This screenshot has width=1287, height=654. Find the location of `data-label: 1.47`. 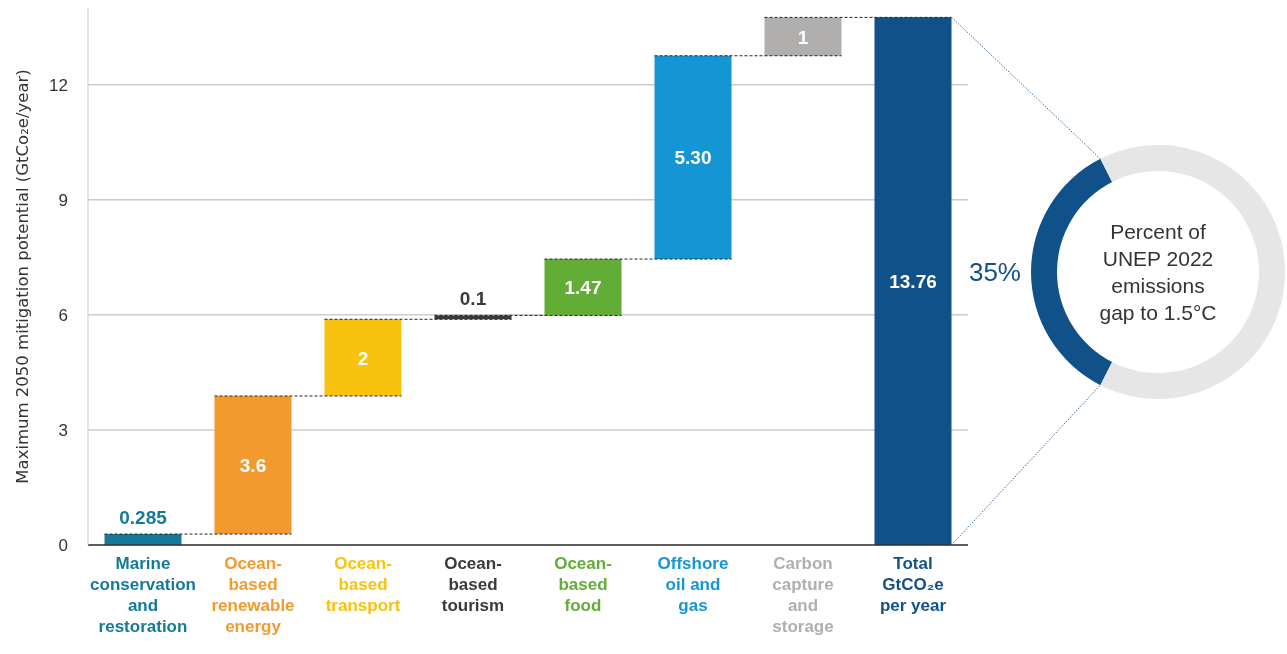

data-label: 1.47 is located at coordinates (583, 287).